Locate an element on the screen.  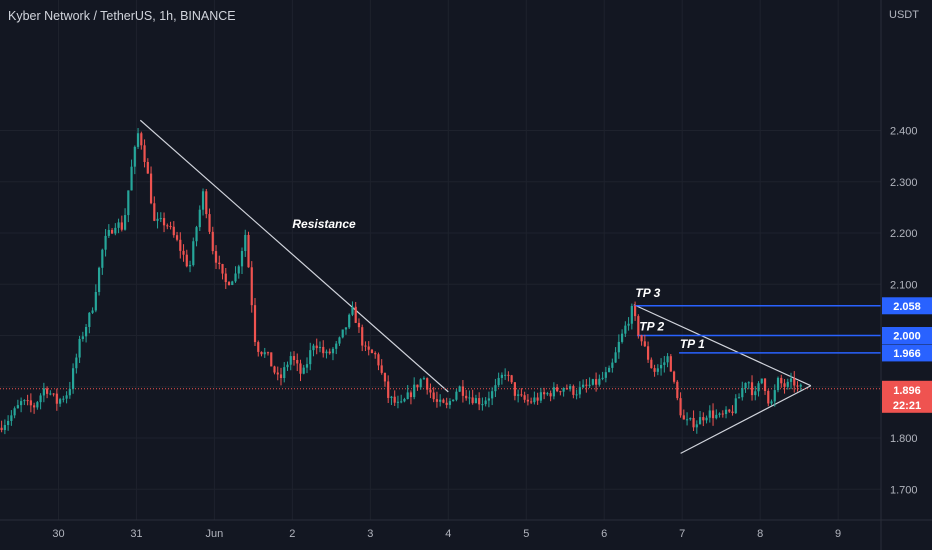
annotation-tp-1: TP 1 is located at coordinates (692, 344).